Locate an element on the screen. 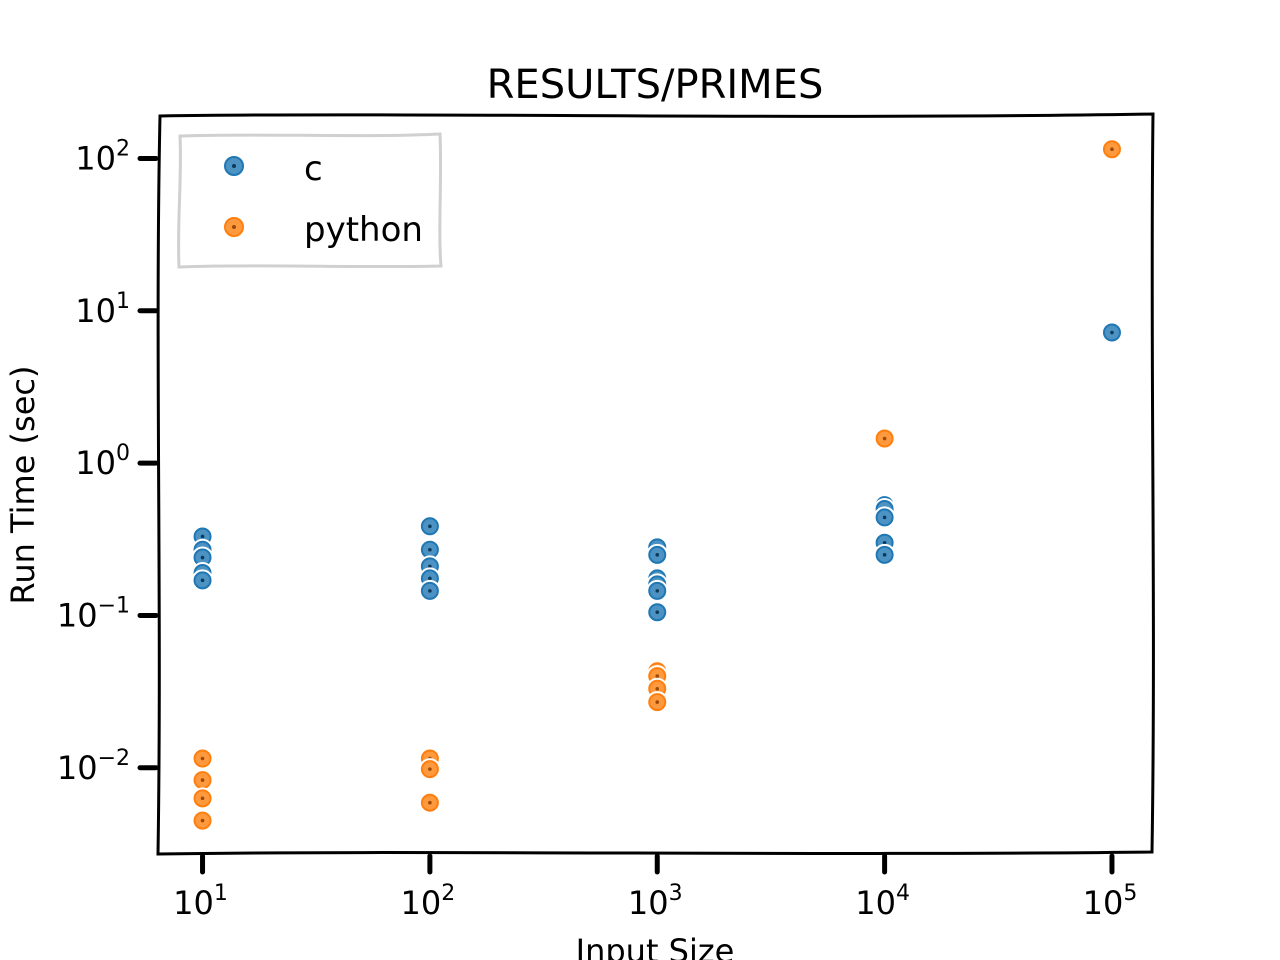 Image resolution: width=1280 pixels, height=960 pixels. x-tick-label: 105 is located at coordinates (1110, 901).